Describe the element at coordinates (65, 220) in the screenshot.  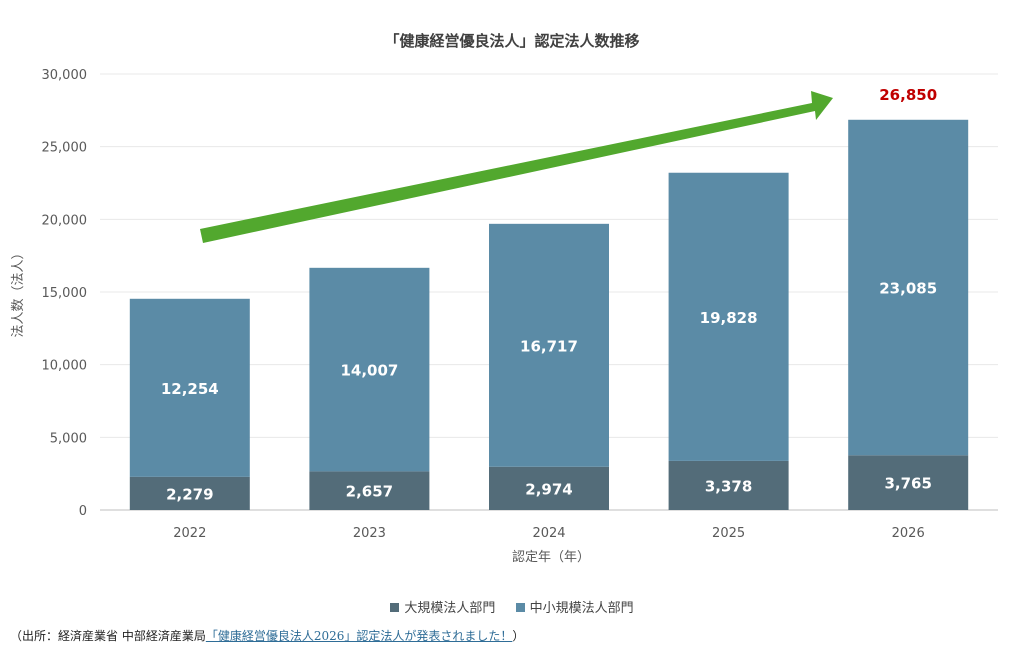
I see `y-tick-label: 20,000` at that location.